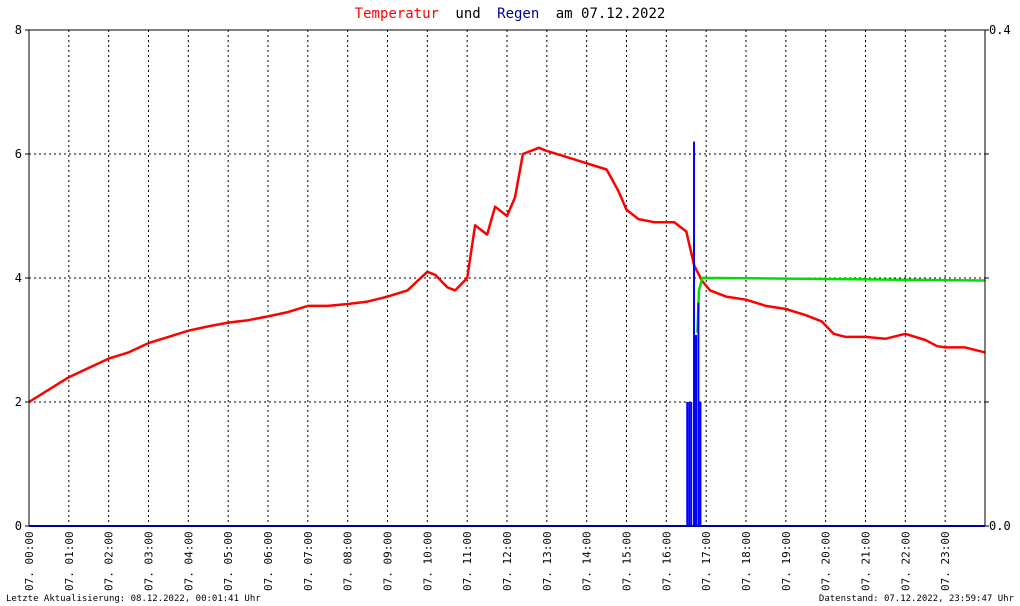  What do you see at coordinates (427, 561) in the screenshot?
I see `x-tick-label: 07. 10:00` at bounding box center [427, 561].